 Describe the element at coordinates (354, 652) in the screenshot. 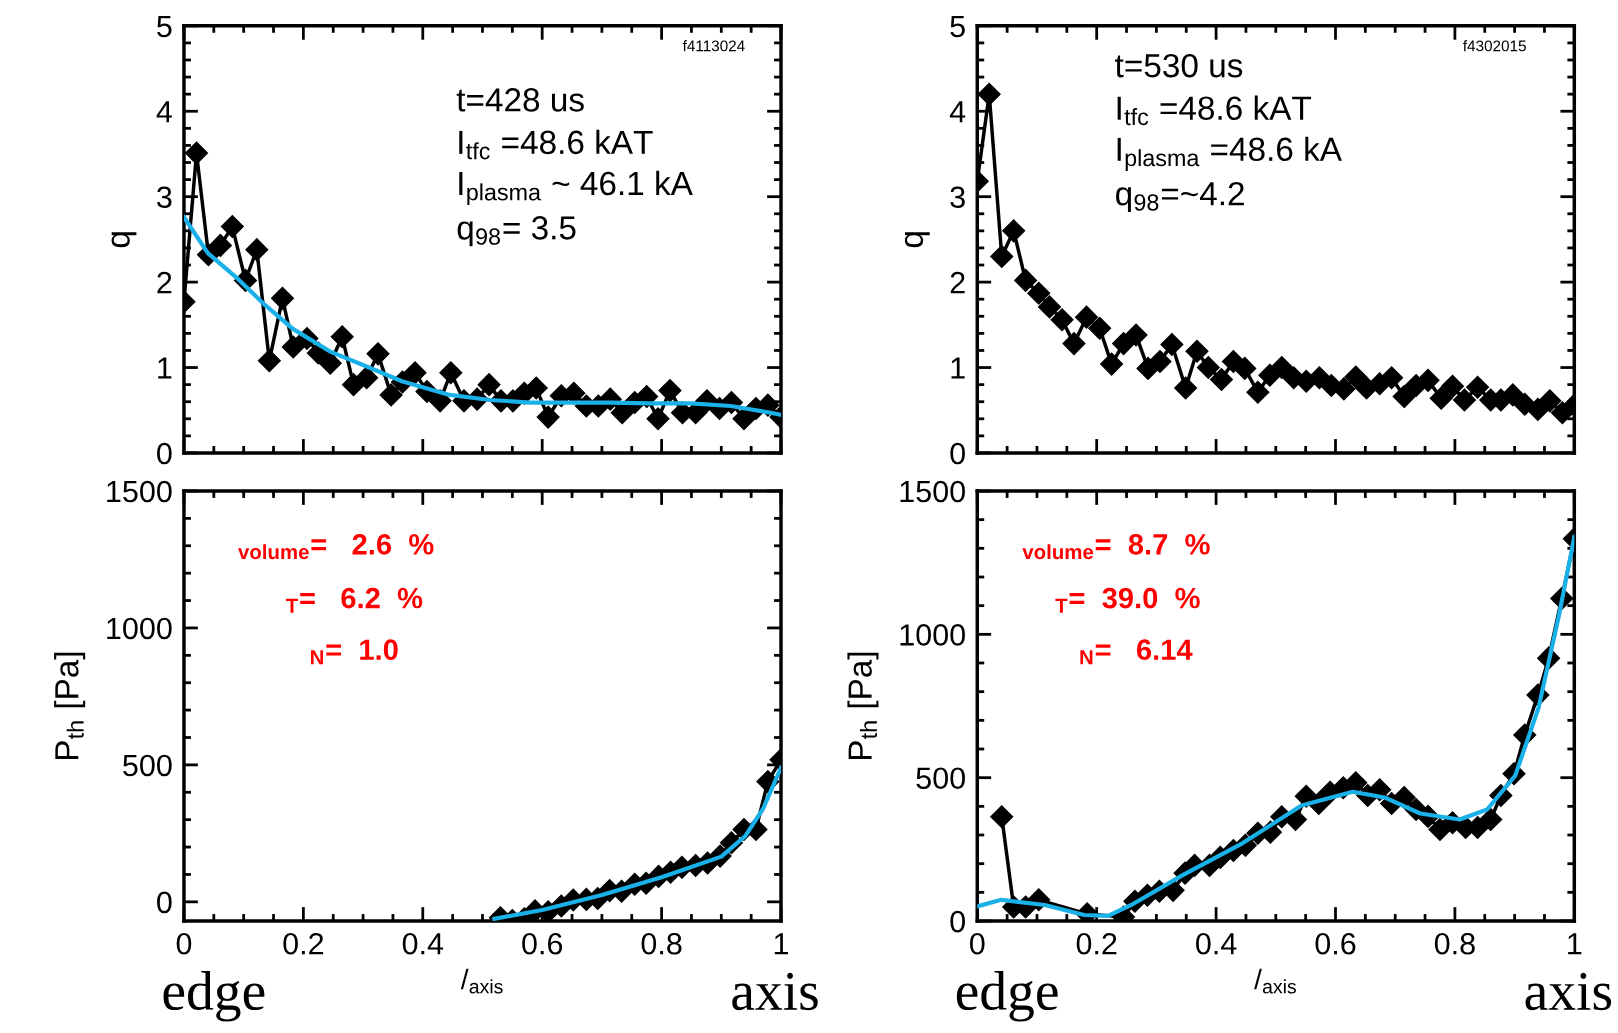

I see `annotation: $_{N}$= 1.0` at that location.